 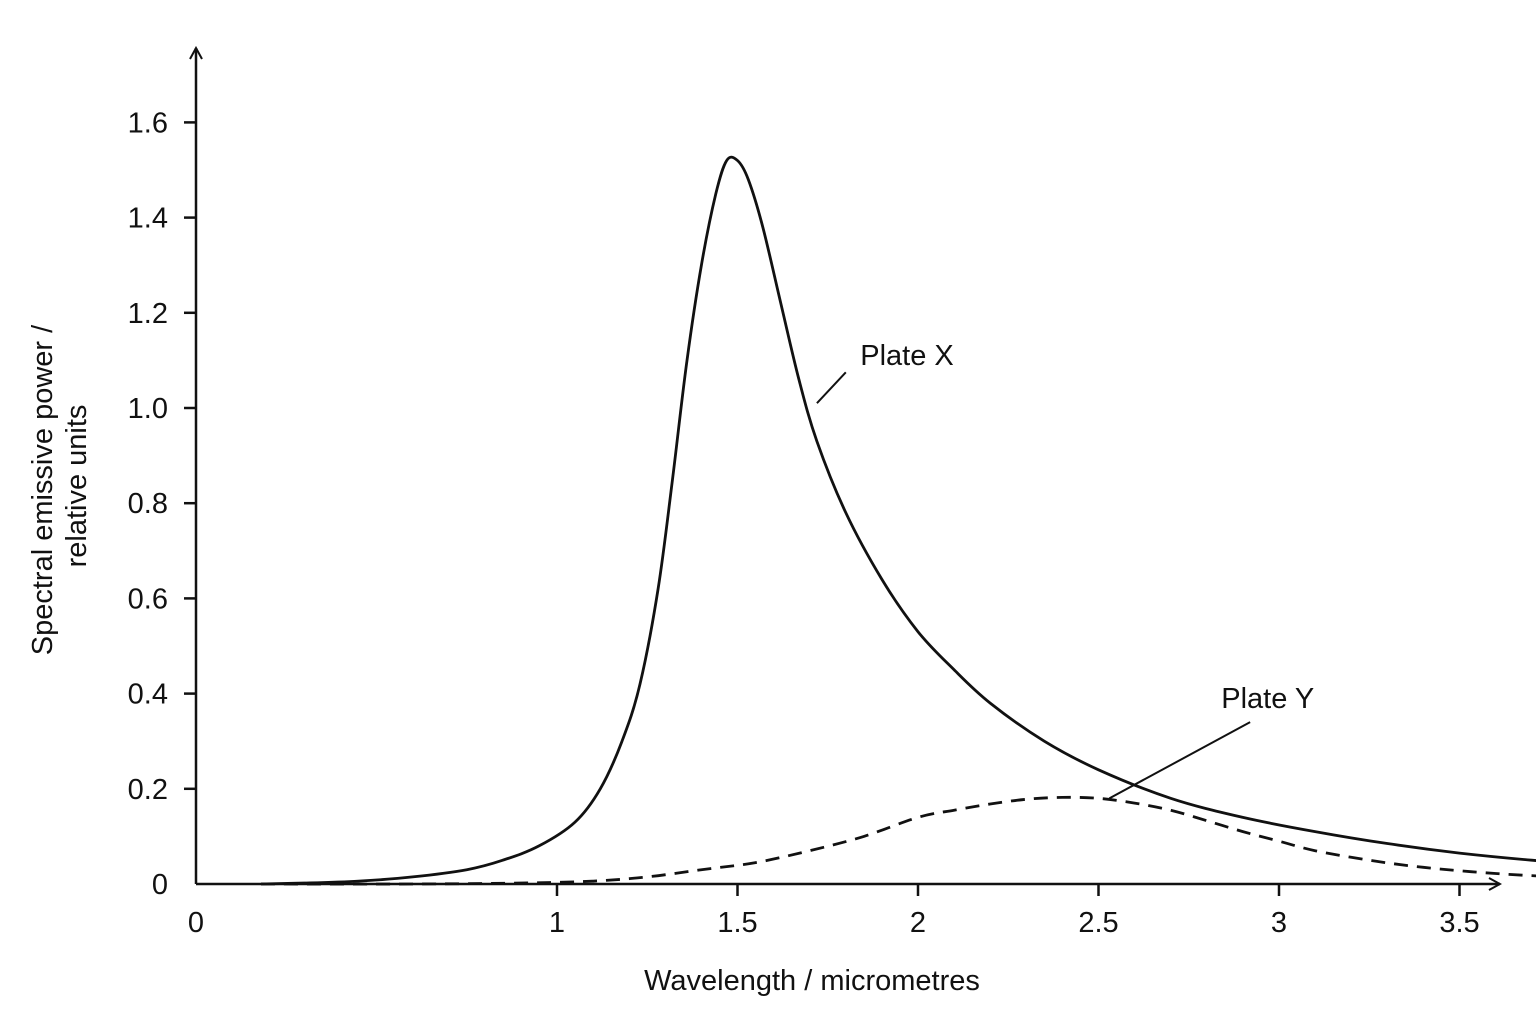 I want to click on x-tick-label: 3, so click(x=1279, y=923).